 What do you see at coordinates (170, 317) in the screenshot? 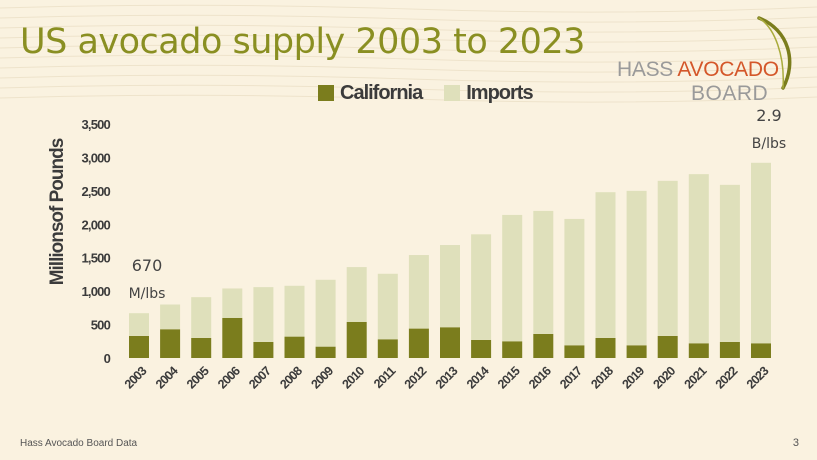
I see `bar-imports-2004` at bounding box center [170, 317].